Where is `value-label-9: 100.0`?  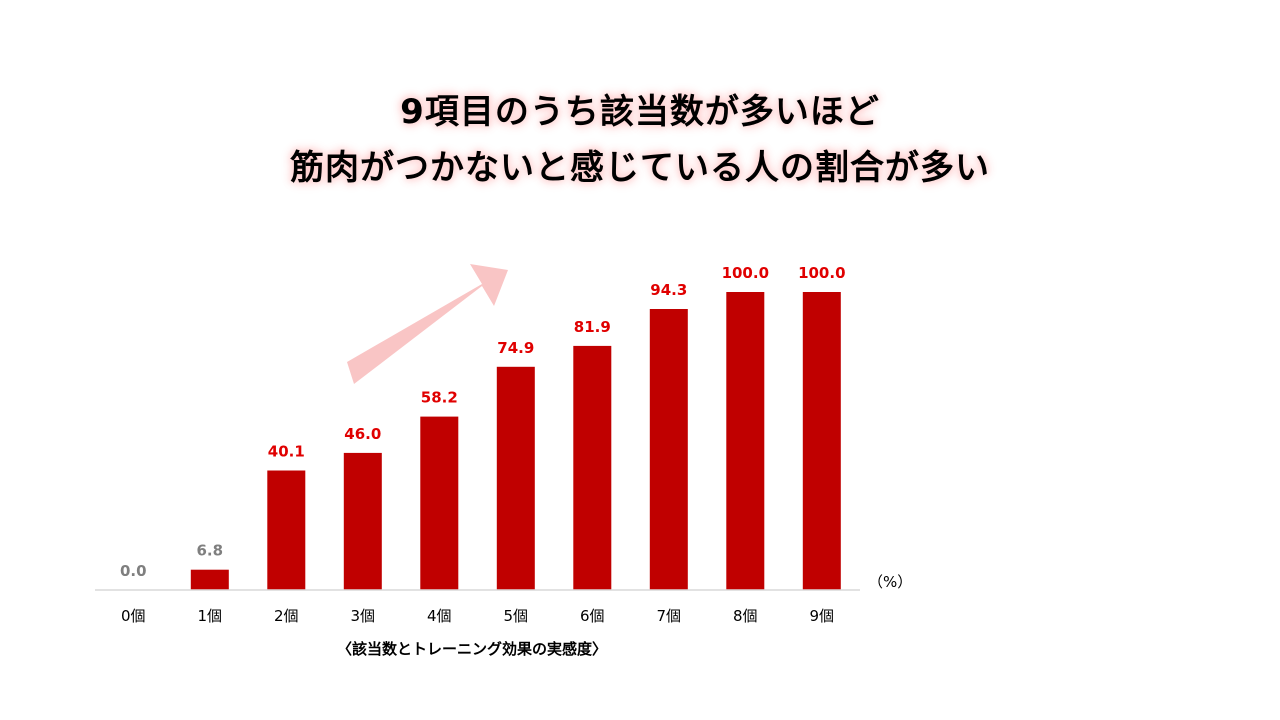 value-label-9: 100.0 is located at coordinates (821, 273).